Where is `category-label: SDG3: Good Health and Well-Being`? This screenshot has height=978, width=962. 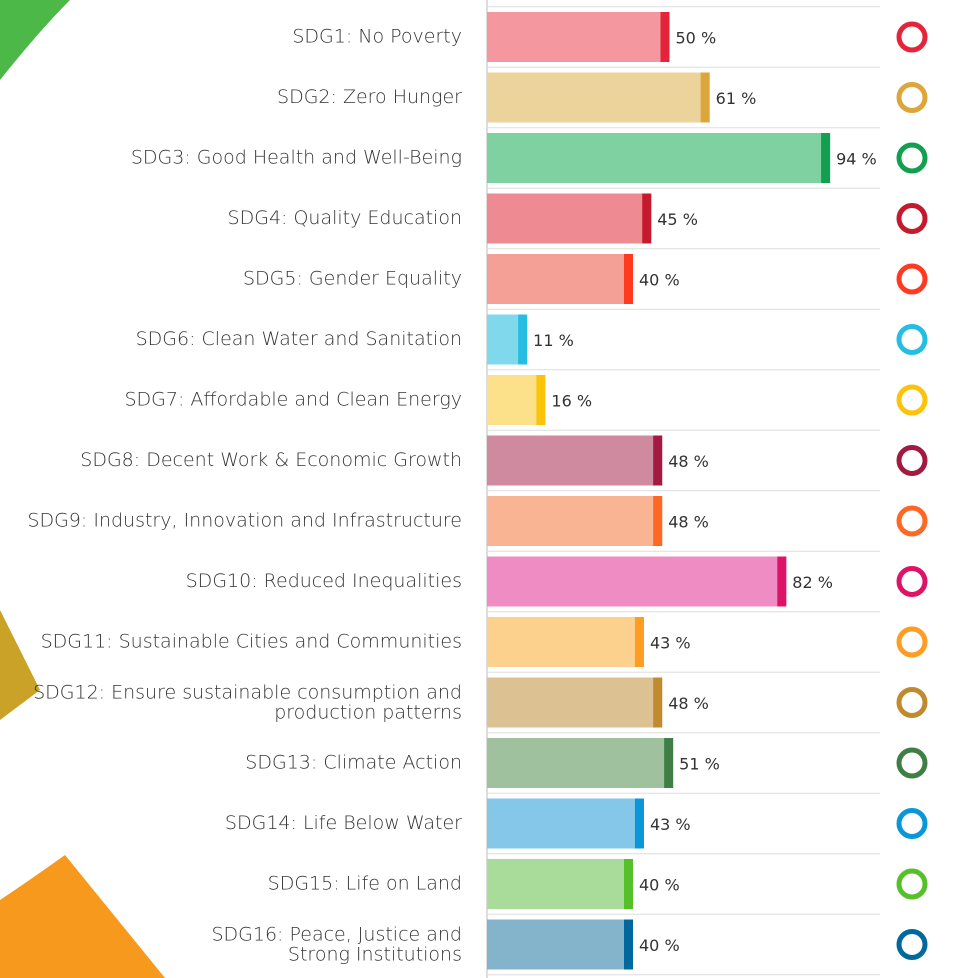
category-label: SDG3: Good Health and Well-Being is located at coordinates (296, 158).